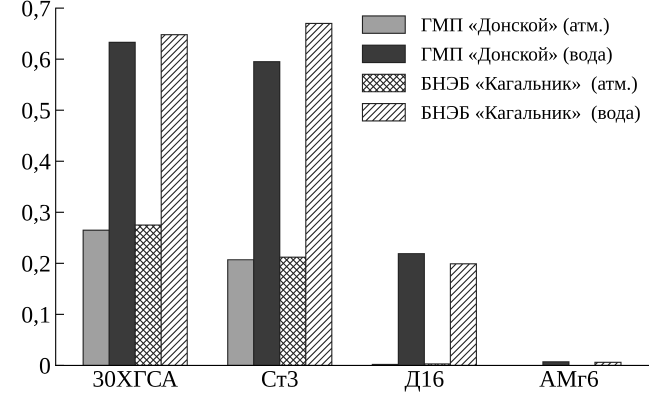 This screenshot has height=406, width=655. Describe the element at coordinates (136, 378) in the screenshot. I see `x-tick-label: 30ХГСА` at that location.